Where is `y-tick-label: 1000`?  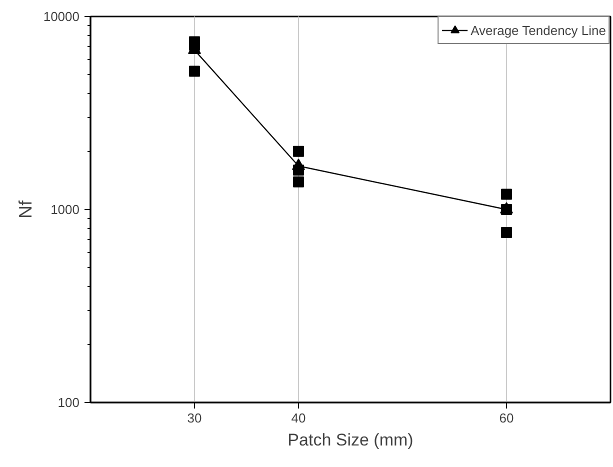
y-tick-label: 1000 is located at coordinates (65, 209).